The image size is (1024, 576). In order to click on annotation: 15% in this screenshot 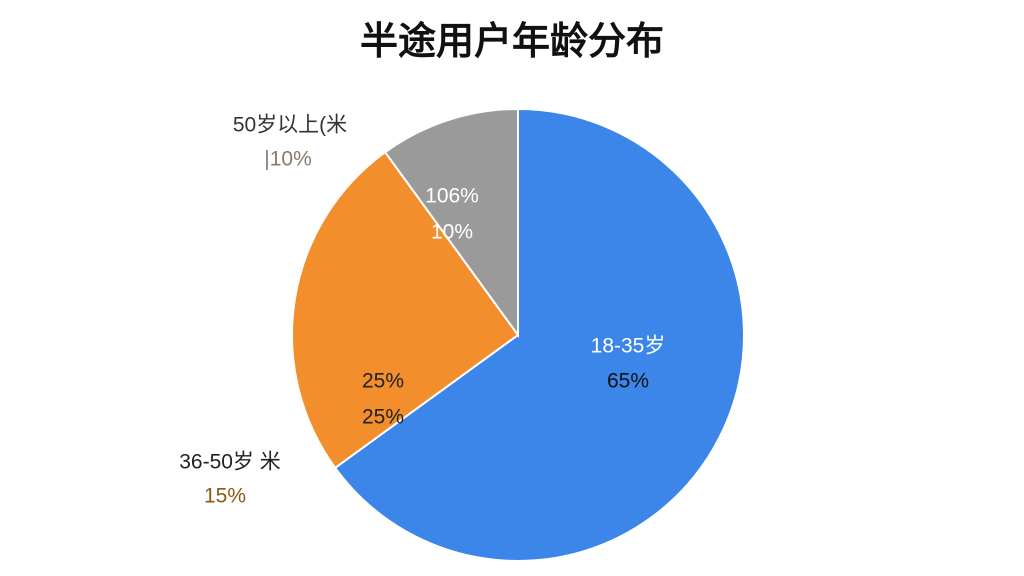, I will do `click(225, 496)`.